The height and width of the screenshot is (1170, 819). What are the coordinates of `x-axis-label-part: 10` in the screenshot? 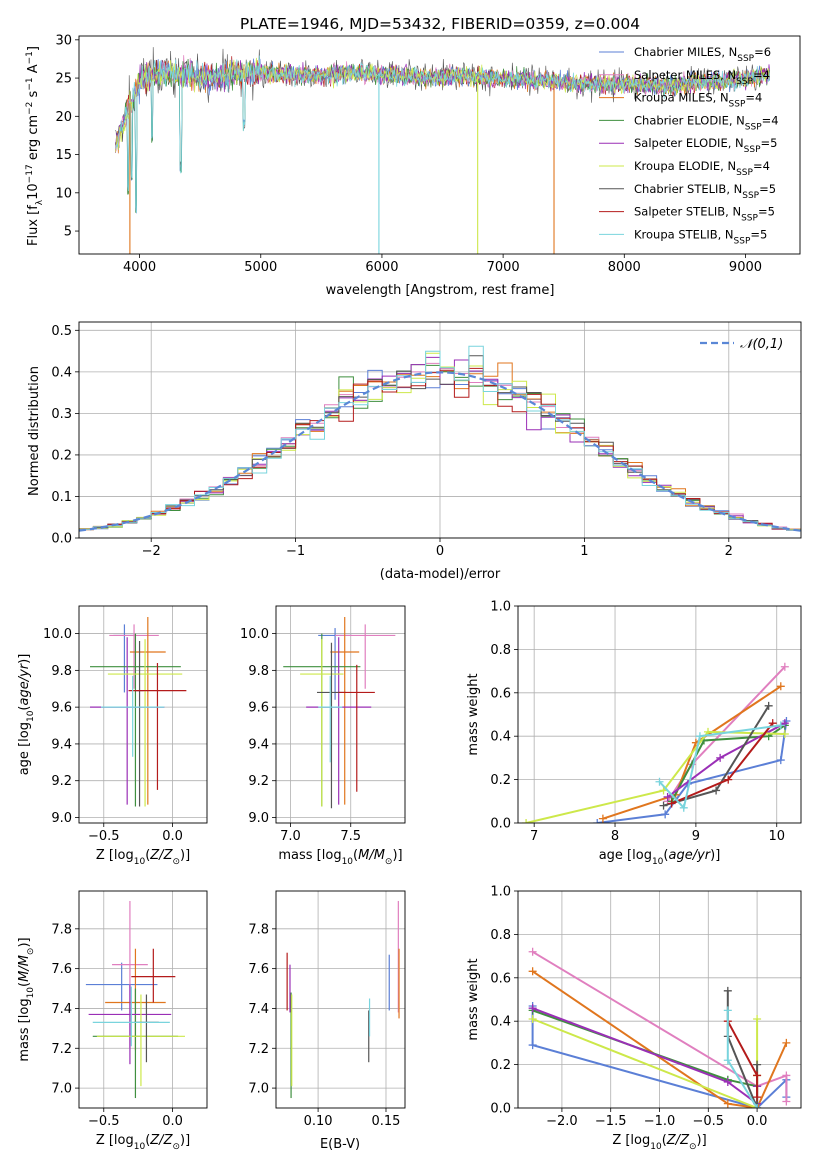 It's located at (140, 1147).